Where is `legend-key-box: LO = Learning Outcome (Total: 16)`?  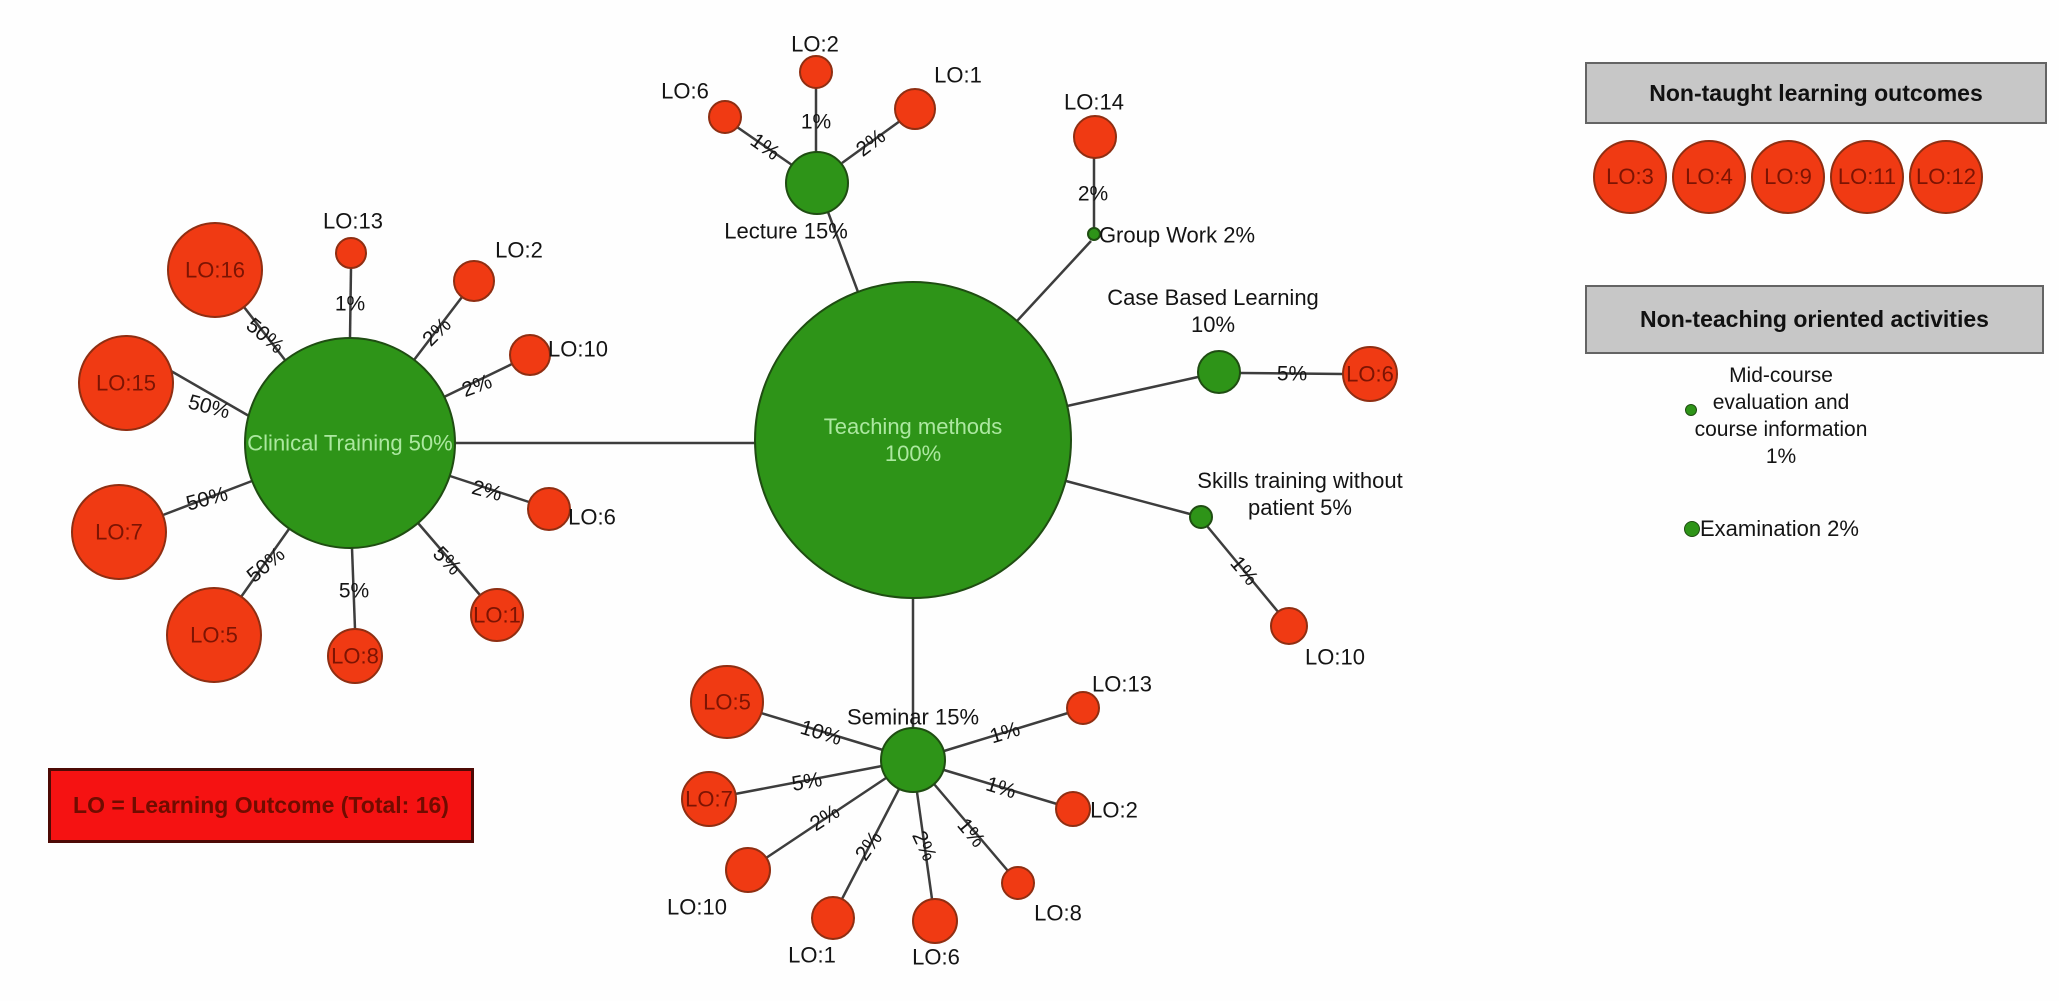
legend-key-box: LO = Learning Outcome (Total: 16) is located at coordinates (261, 805).